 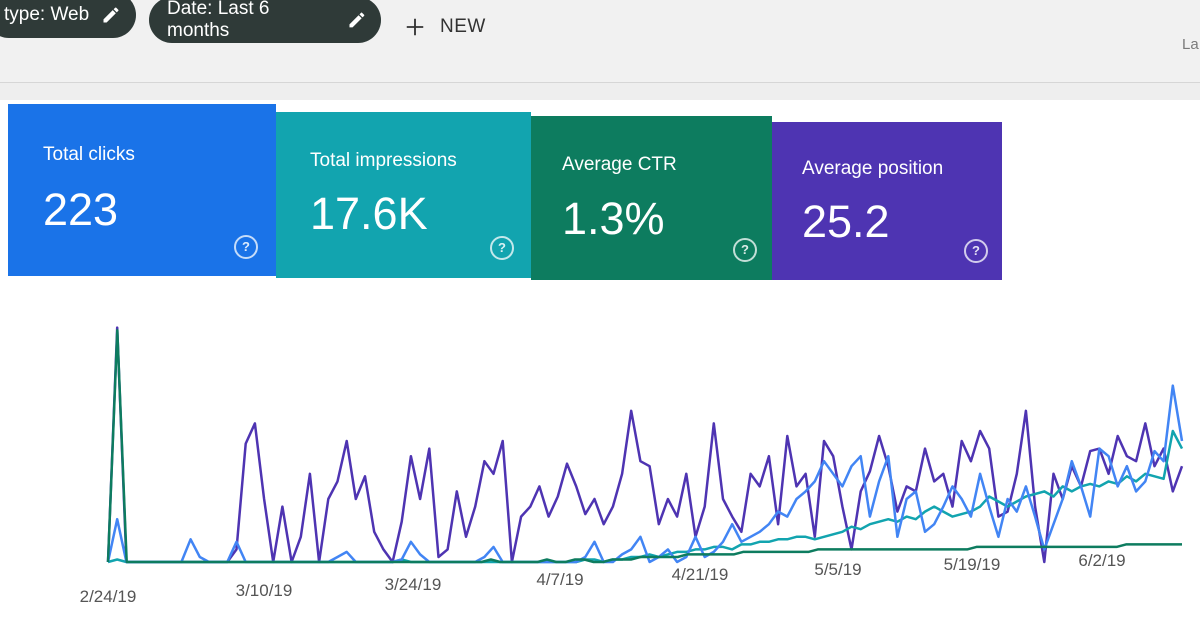 What do you see at coordinates (1101, 560) in the screenshot?
I see `x-tick-label: 6/2/19` at bounding box center [1101, 560].